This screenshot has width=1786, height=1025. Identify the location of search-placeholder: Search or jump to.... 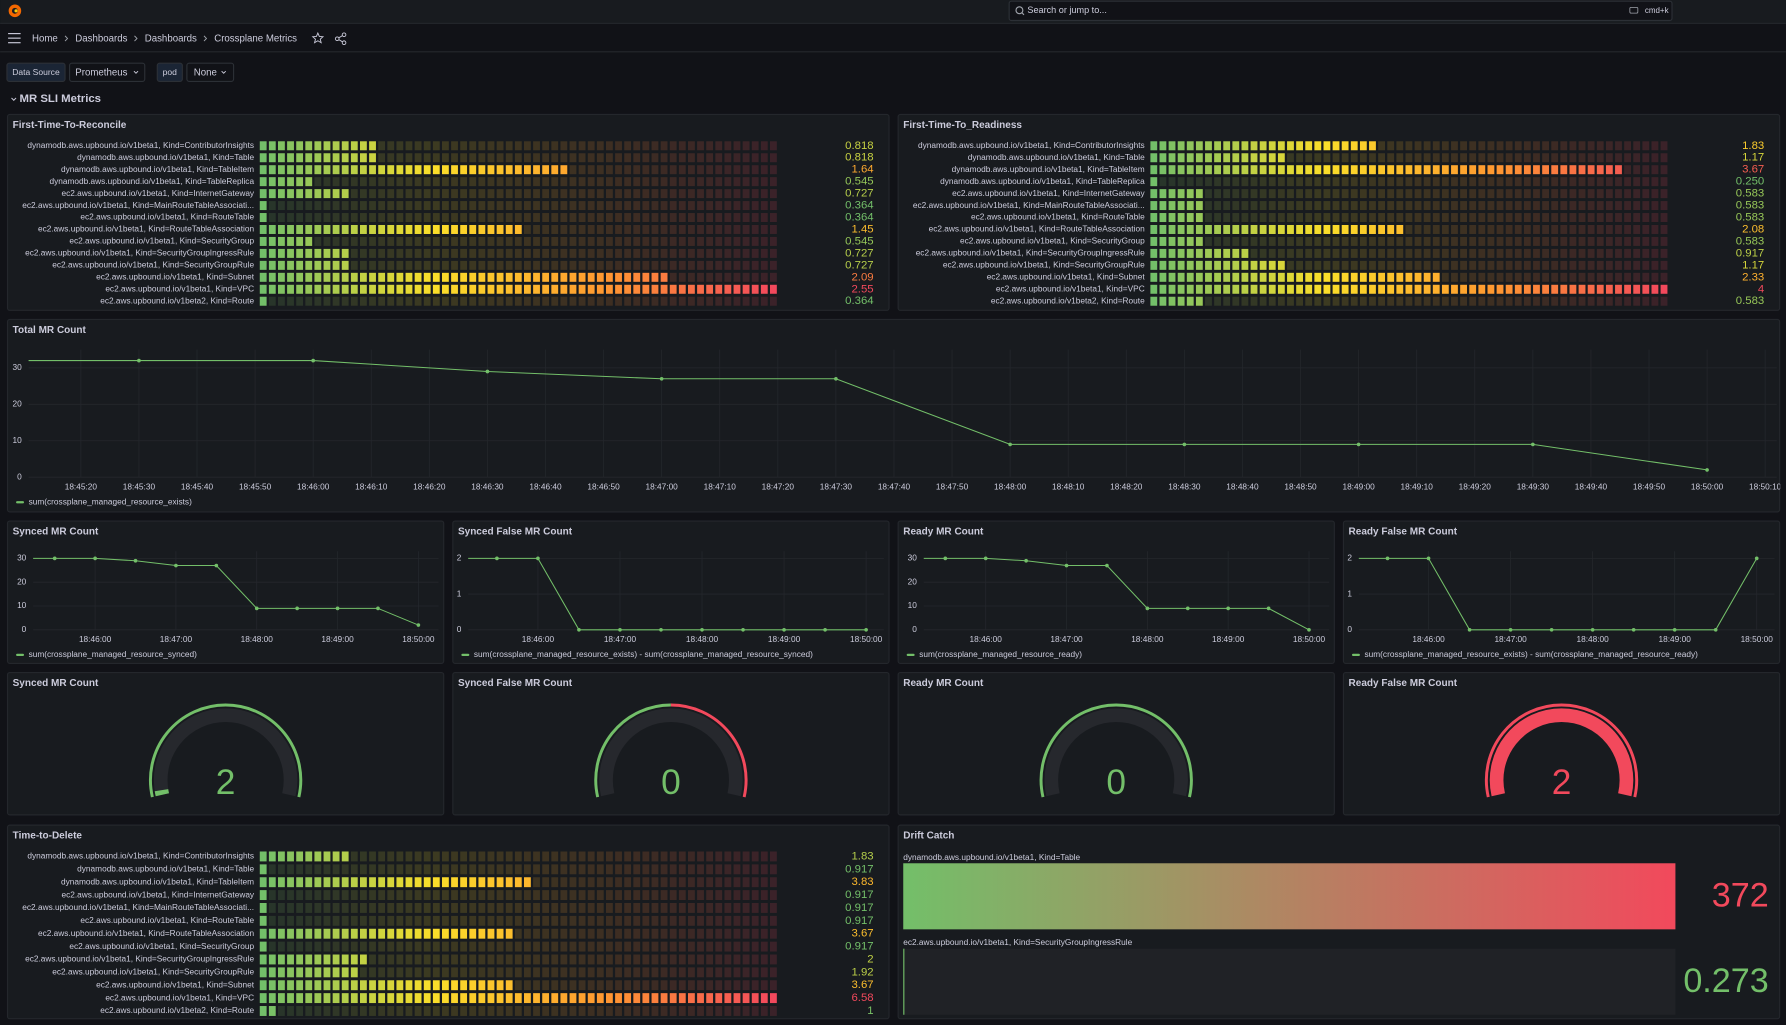
(1067, 10).